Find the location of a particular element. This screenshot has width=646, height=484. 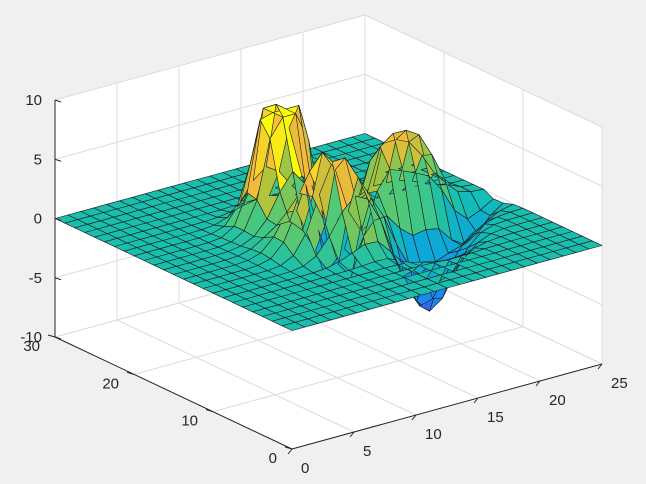

y-tick-label: 30 is located at coordinates (31, 346).